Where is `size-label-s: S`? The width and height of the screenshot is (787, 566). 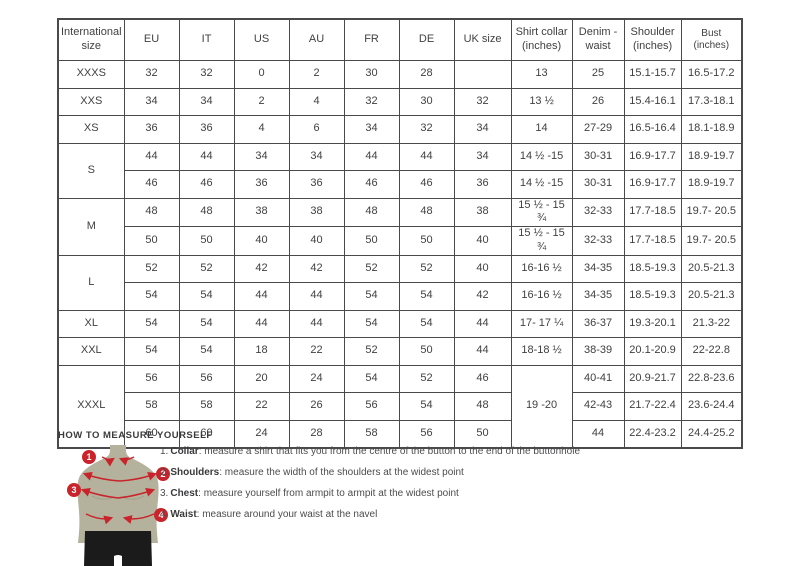
size-label-s: S is located at coordinates (91, 170).